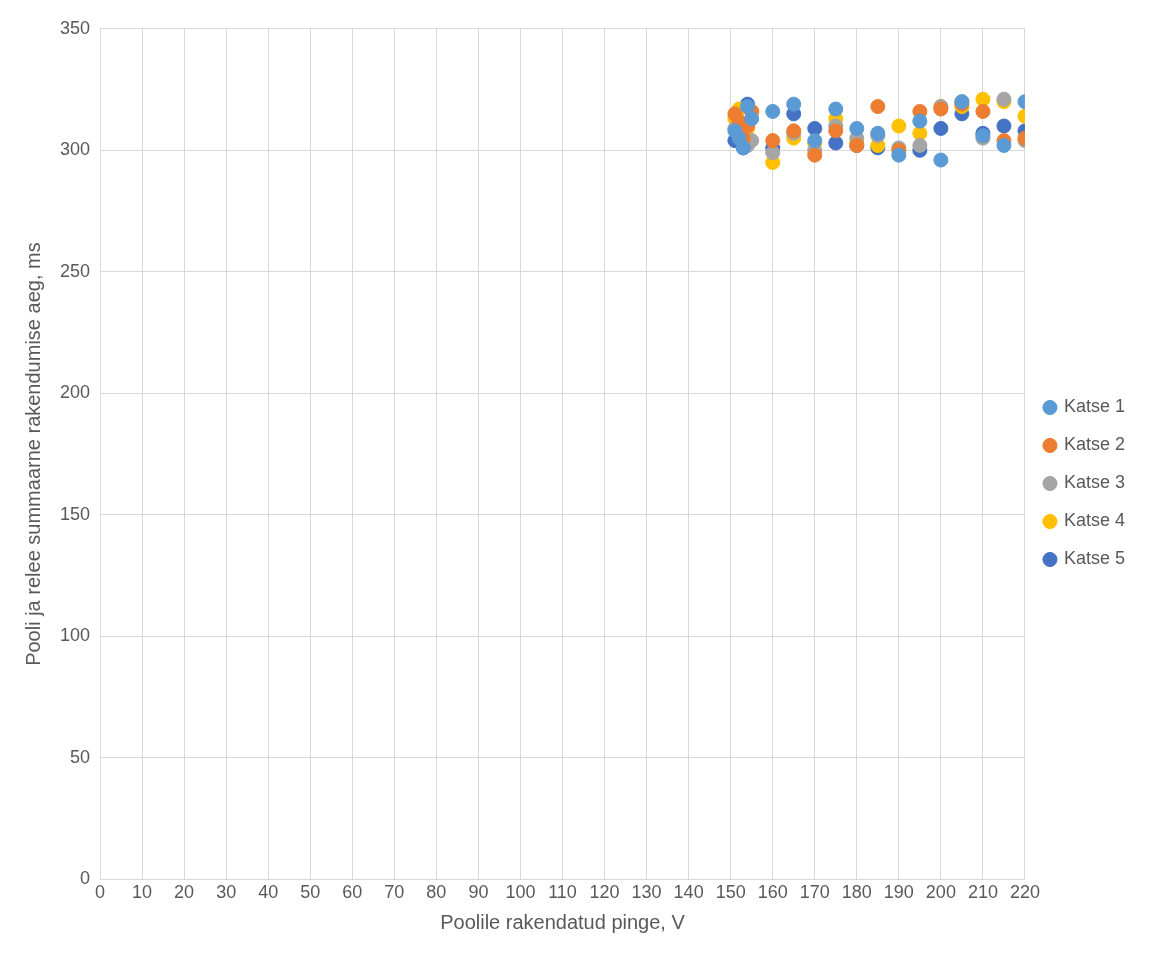 The image size is (1163, 957). Describe the element at coordinates (100, 892) in the screenshot. I see `x-tick-label: 0` at that location.